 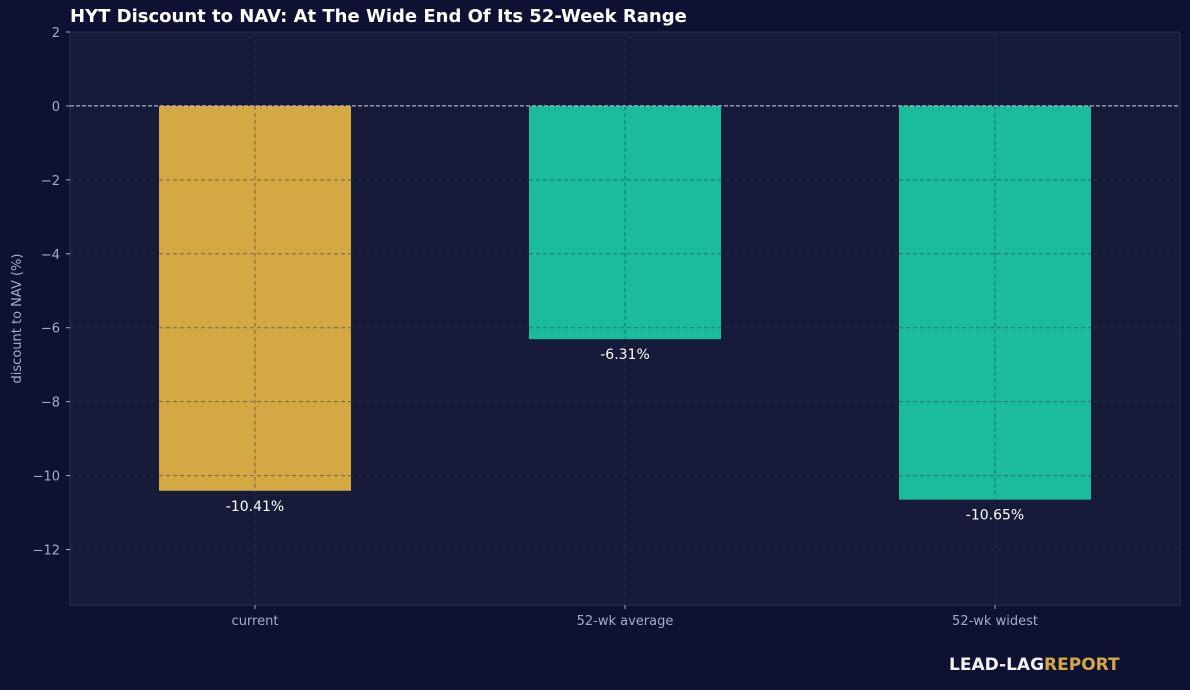 I want to click on data-label: -10.65%, so click(x=995, y=516).